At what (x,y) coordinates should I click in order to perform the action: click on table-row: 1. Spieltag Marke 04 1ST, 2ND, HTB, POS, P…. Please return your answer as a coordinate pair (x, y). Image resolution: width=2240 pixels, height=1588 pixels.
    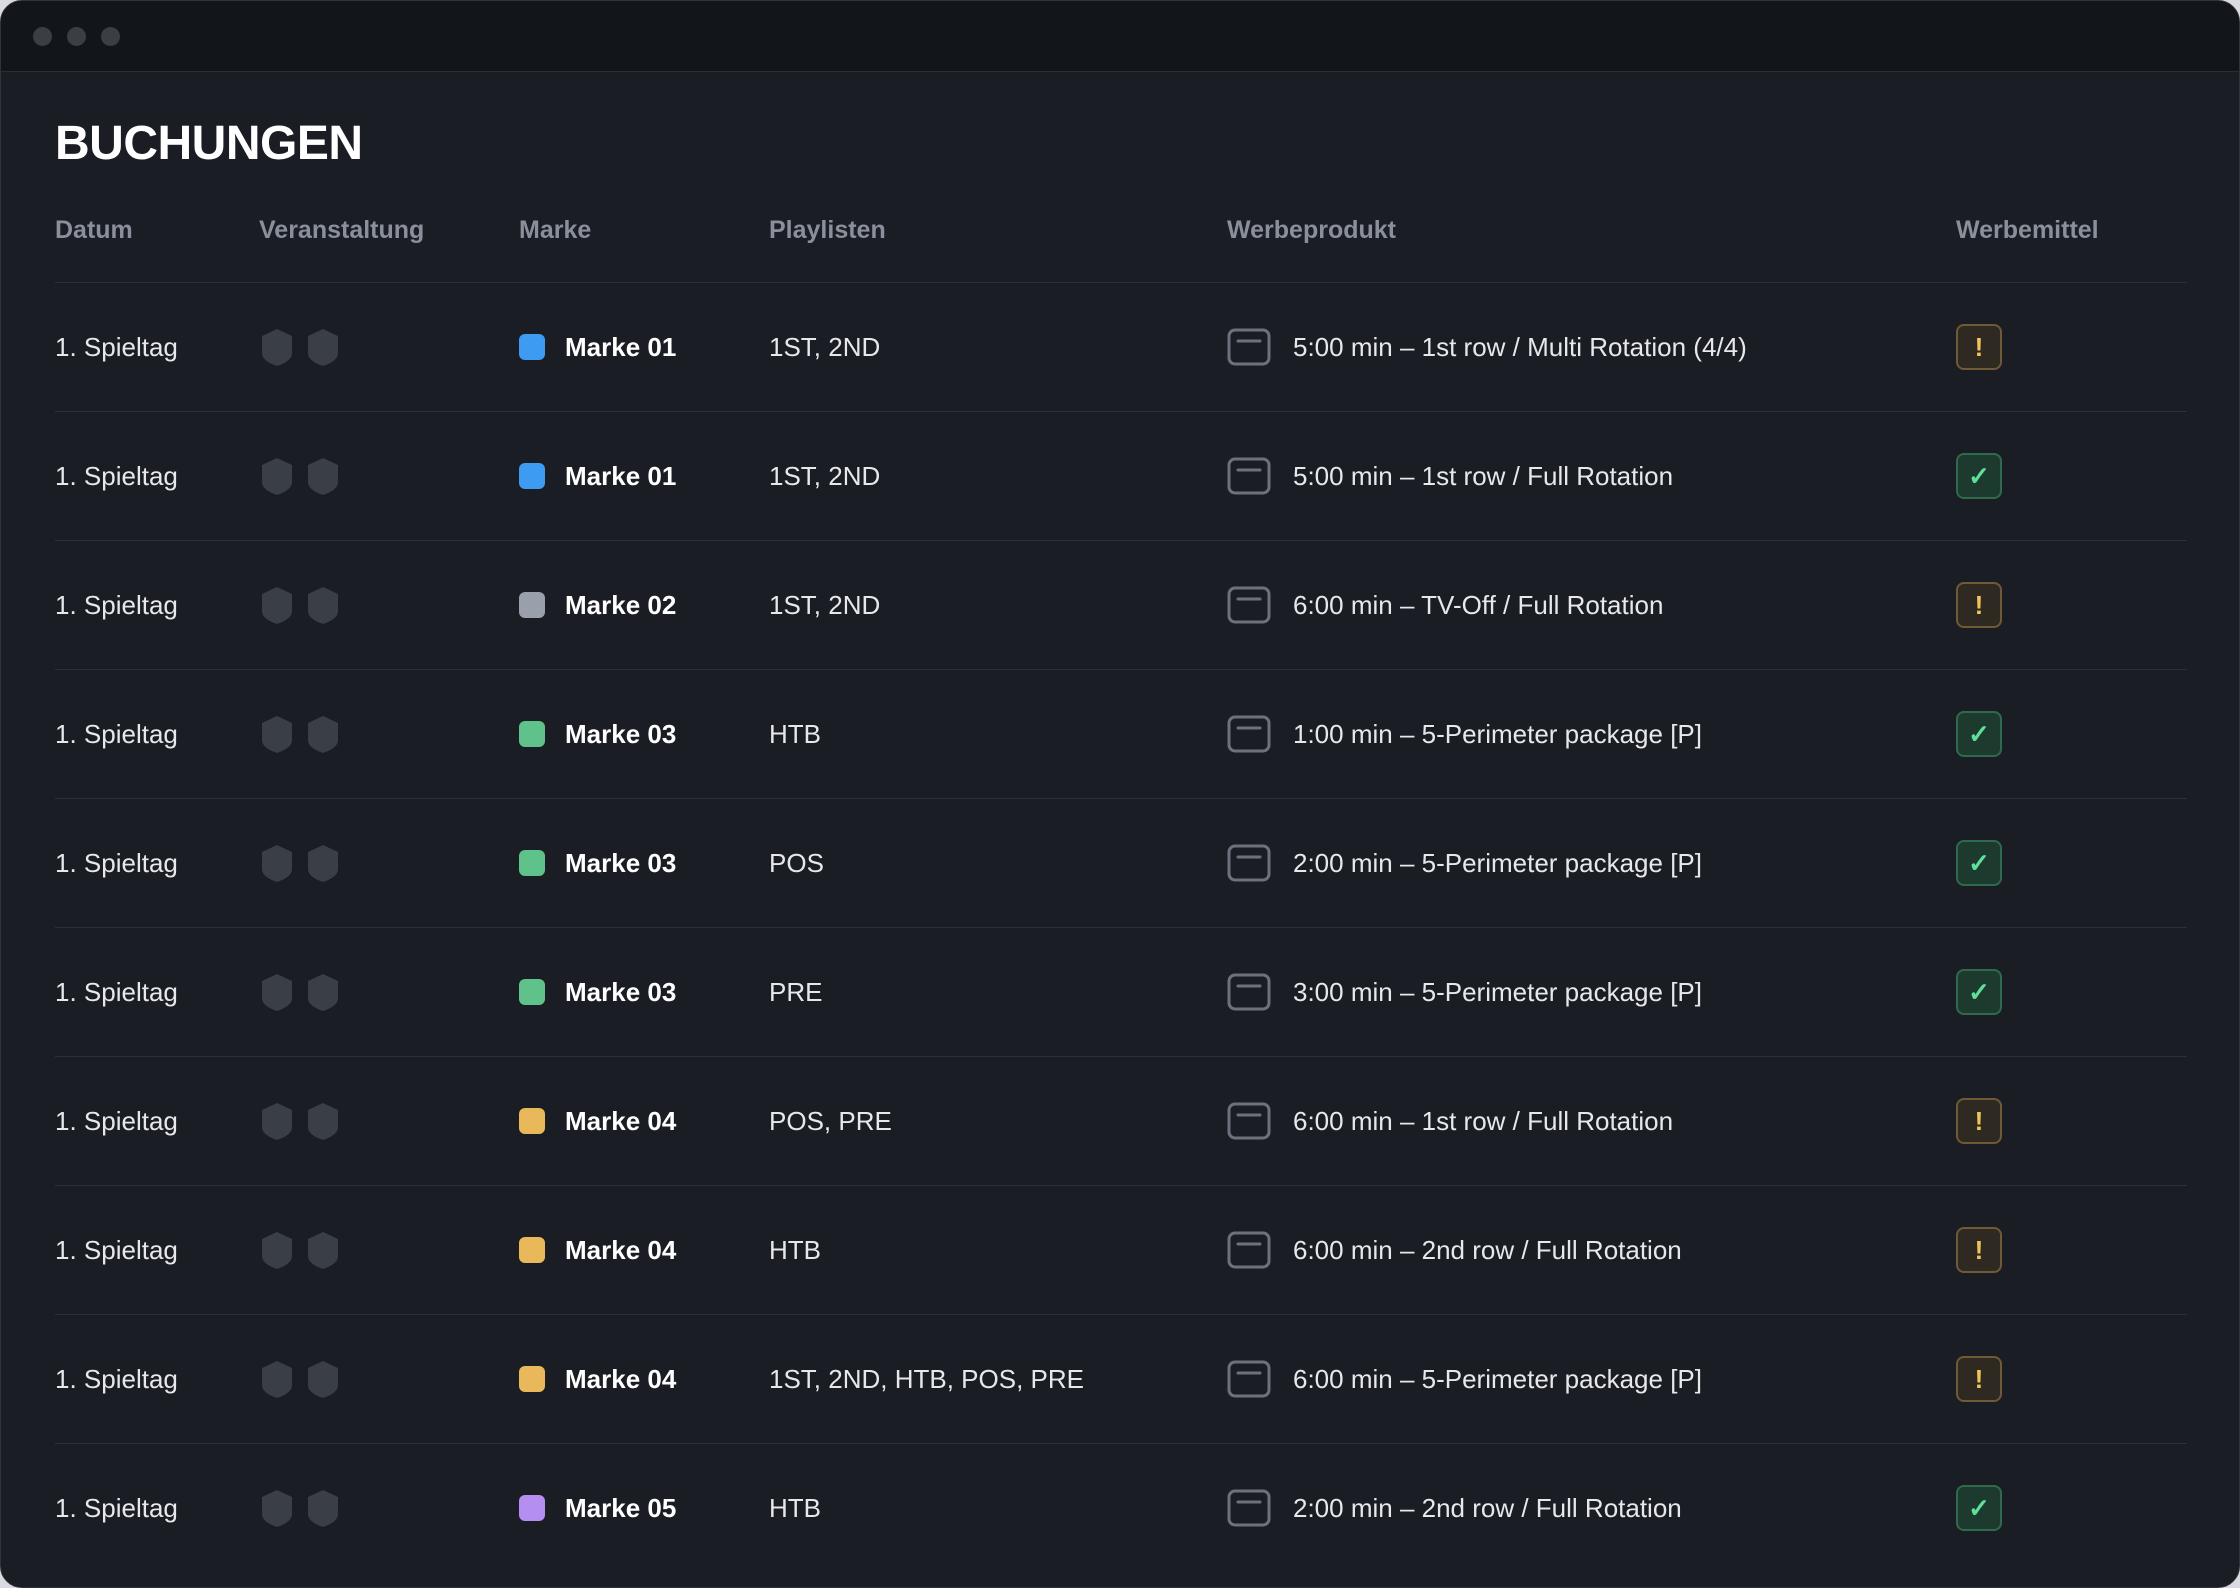
    Looking at the image, I should click on (1121, 1379).